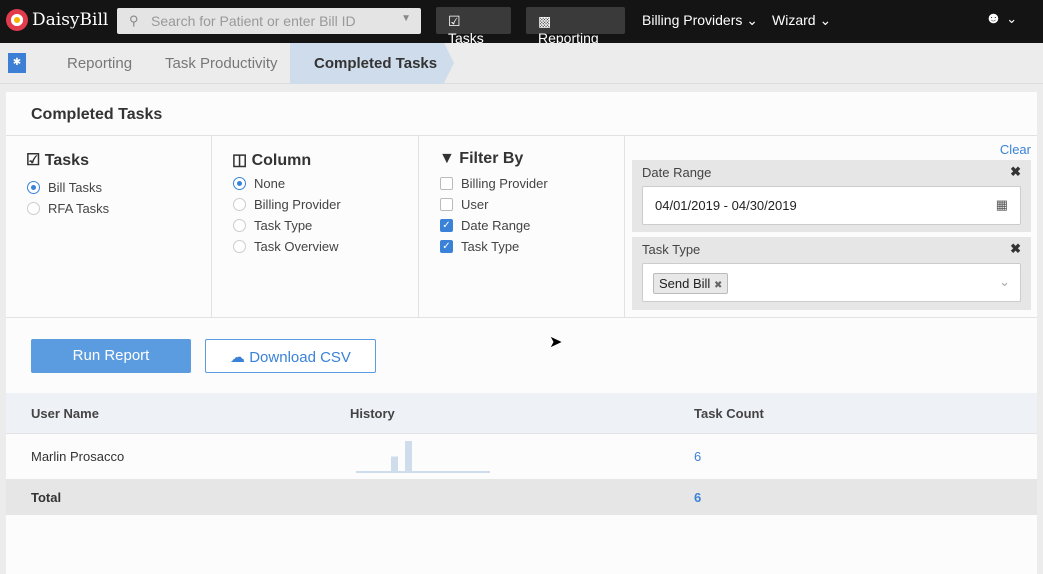 Image resolution: width=1043 pixels, height=574 pixels. I want to click on breadcrumb-arrow, so click(449, 63).